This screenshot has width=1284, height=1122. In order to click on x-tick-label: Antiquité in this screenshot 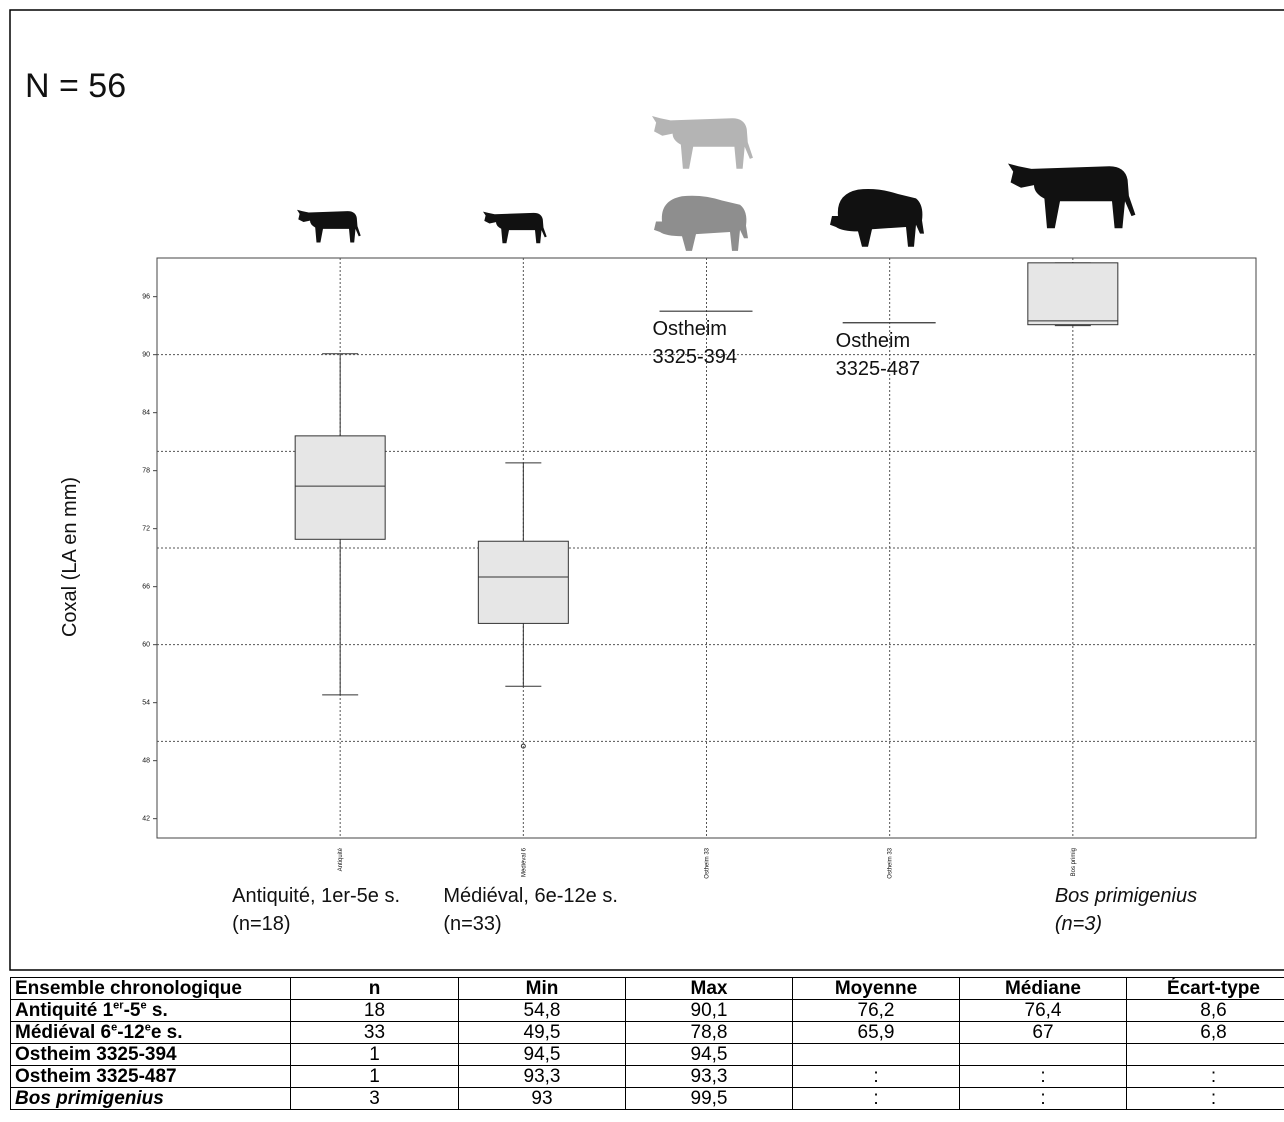, I will do `click(341, 859)`.